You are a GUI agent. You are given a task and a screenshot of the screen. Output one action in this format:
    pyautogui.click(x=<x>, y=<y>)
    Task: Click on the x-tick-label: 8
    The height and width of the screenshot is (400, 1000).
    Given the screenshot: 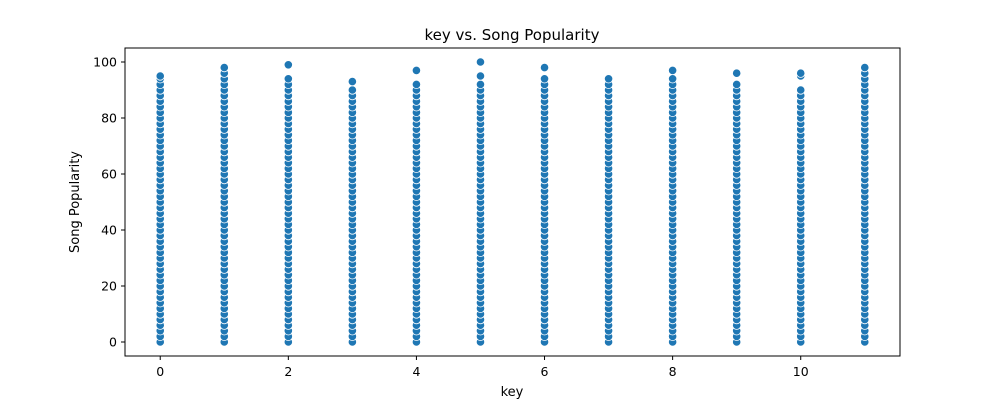 What is the action you would take?
    pyautogui.click(x=673, y=371)
    